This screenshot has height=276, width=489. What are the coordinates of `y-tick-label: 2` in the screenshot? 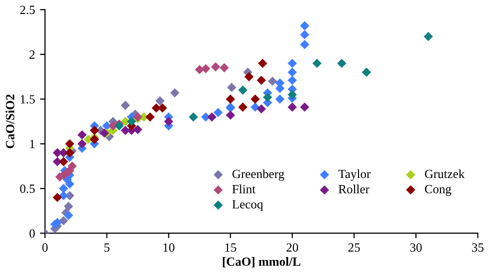 It's located at (32, 54).